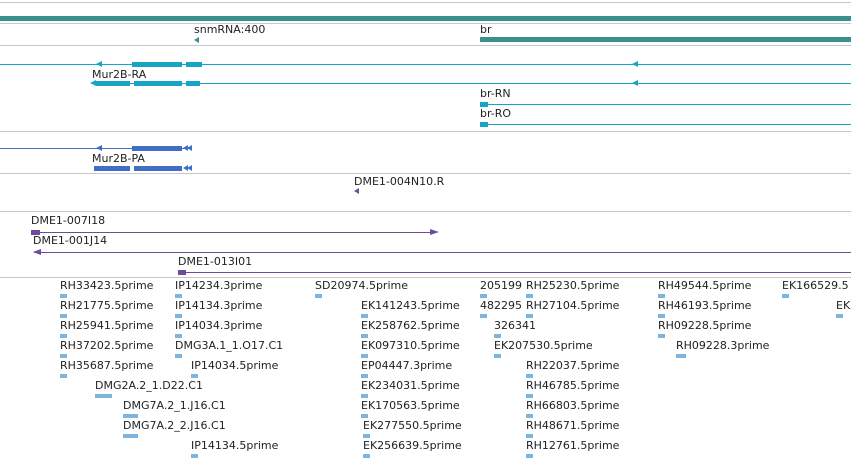 This screenshot has height=461, width=851. Describe the element at coordinates (705, 285) in the screenshot. I see `est-label: RH49544.5prime` at that location.